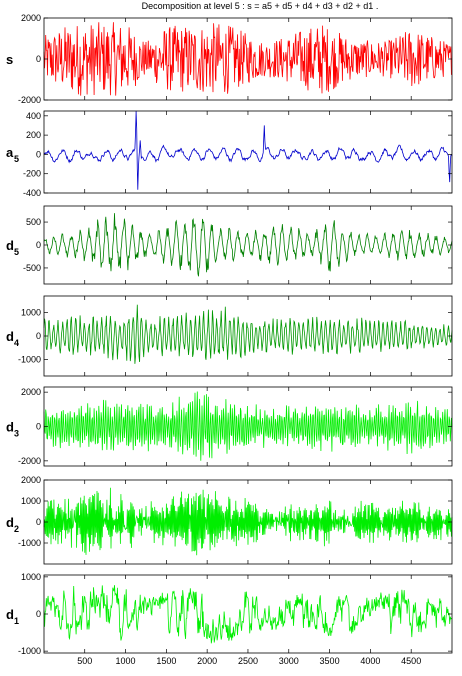  Describe the element at coordinates (33, 116) in the screenshot. I see `y-tick-label: 400` at that location.